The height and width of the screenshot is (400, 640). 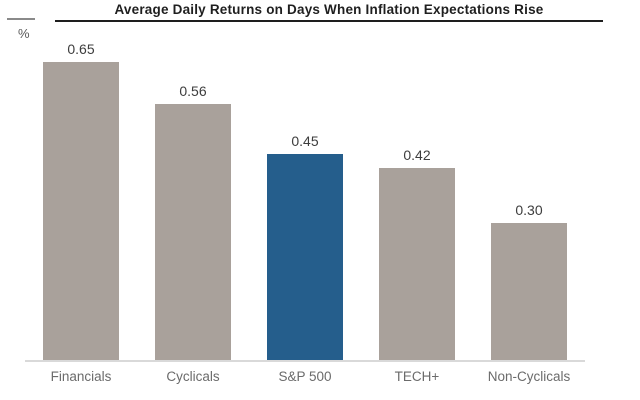 What do you see at coordinates (417, 376) in the screenshot?
I see `category-label-tech: TECH+` at bounding box center [417, 376].